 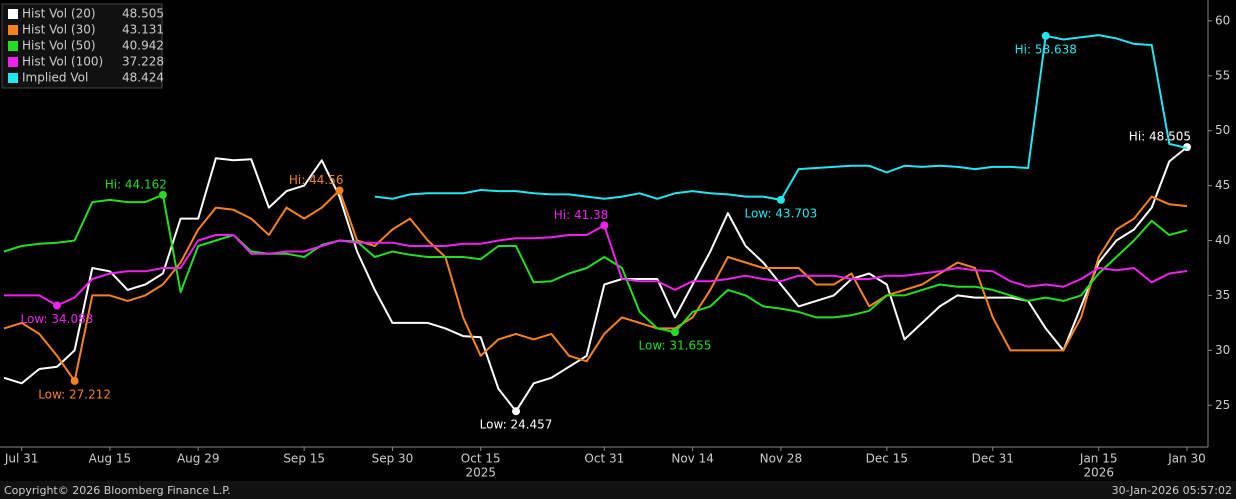 I want to click on y-tick-label: 50, so click(x=1222, y=130).